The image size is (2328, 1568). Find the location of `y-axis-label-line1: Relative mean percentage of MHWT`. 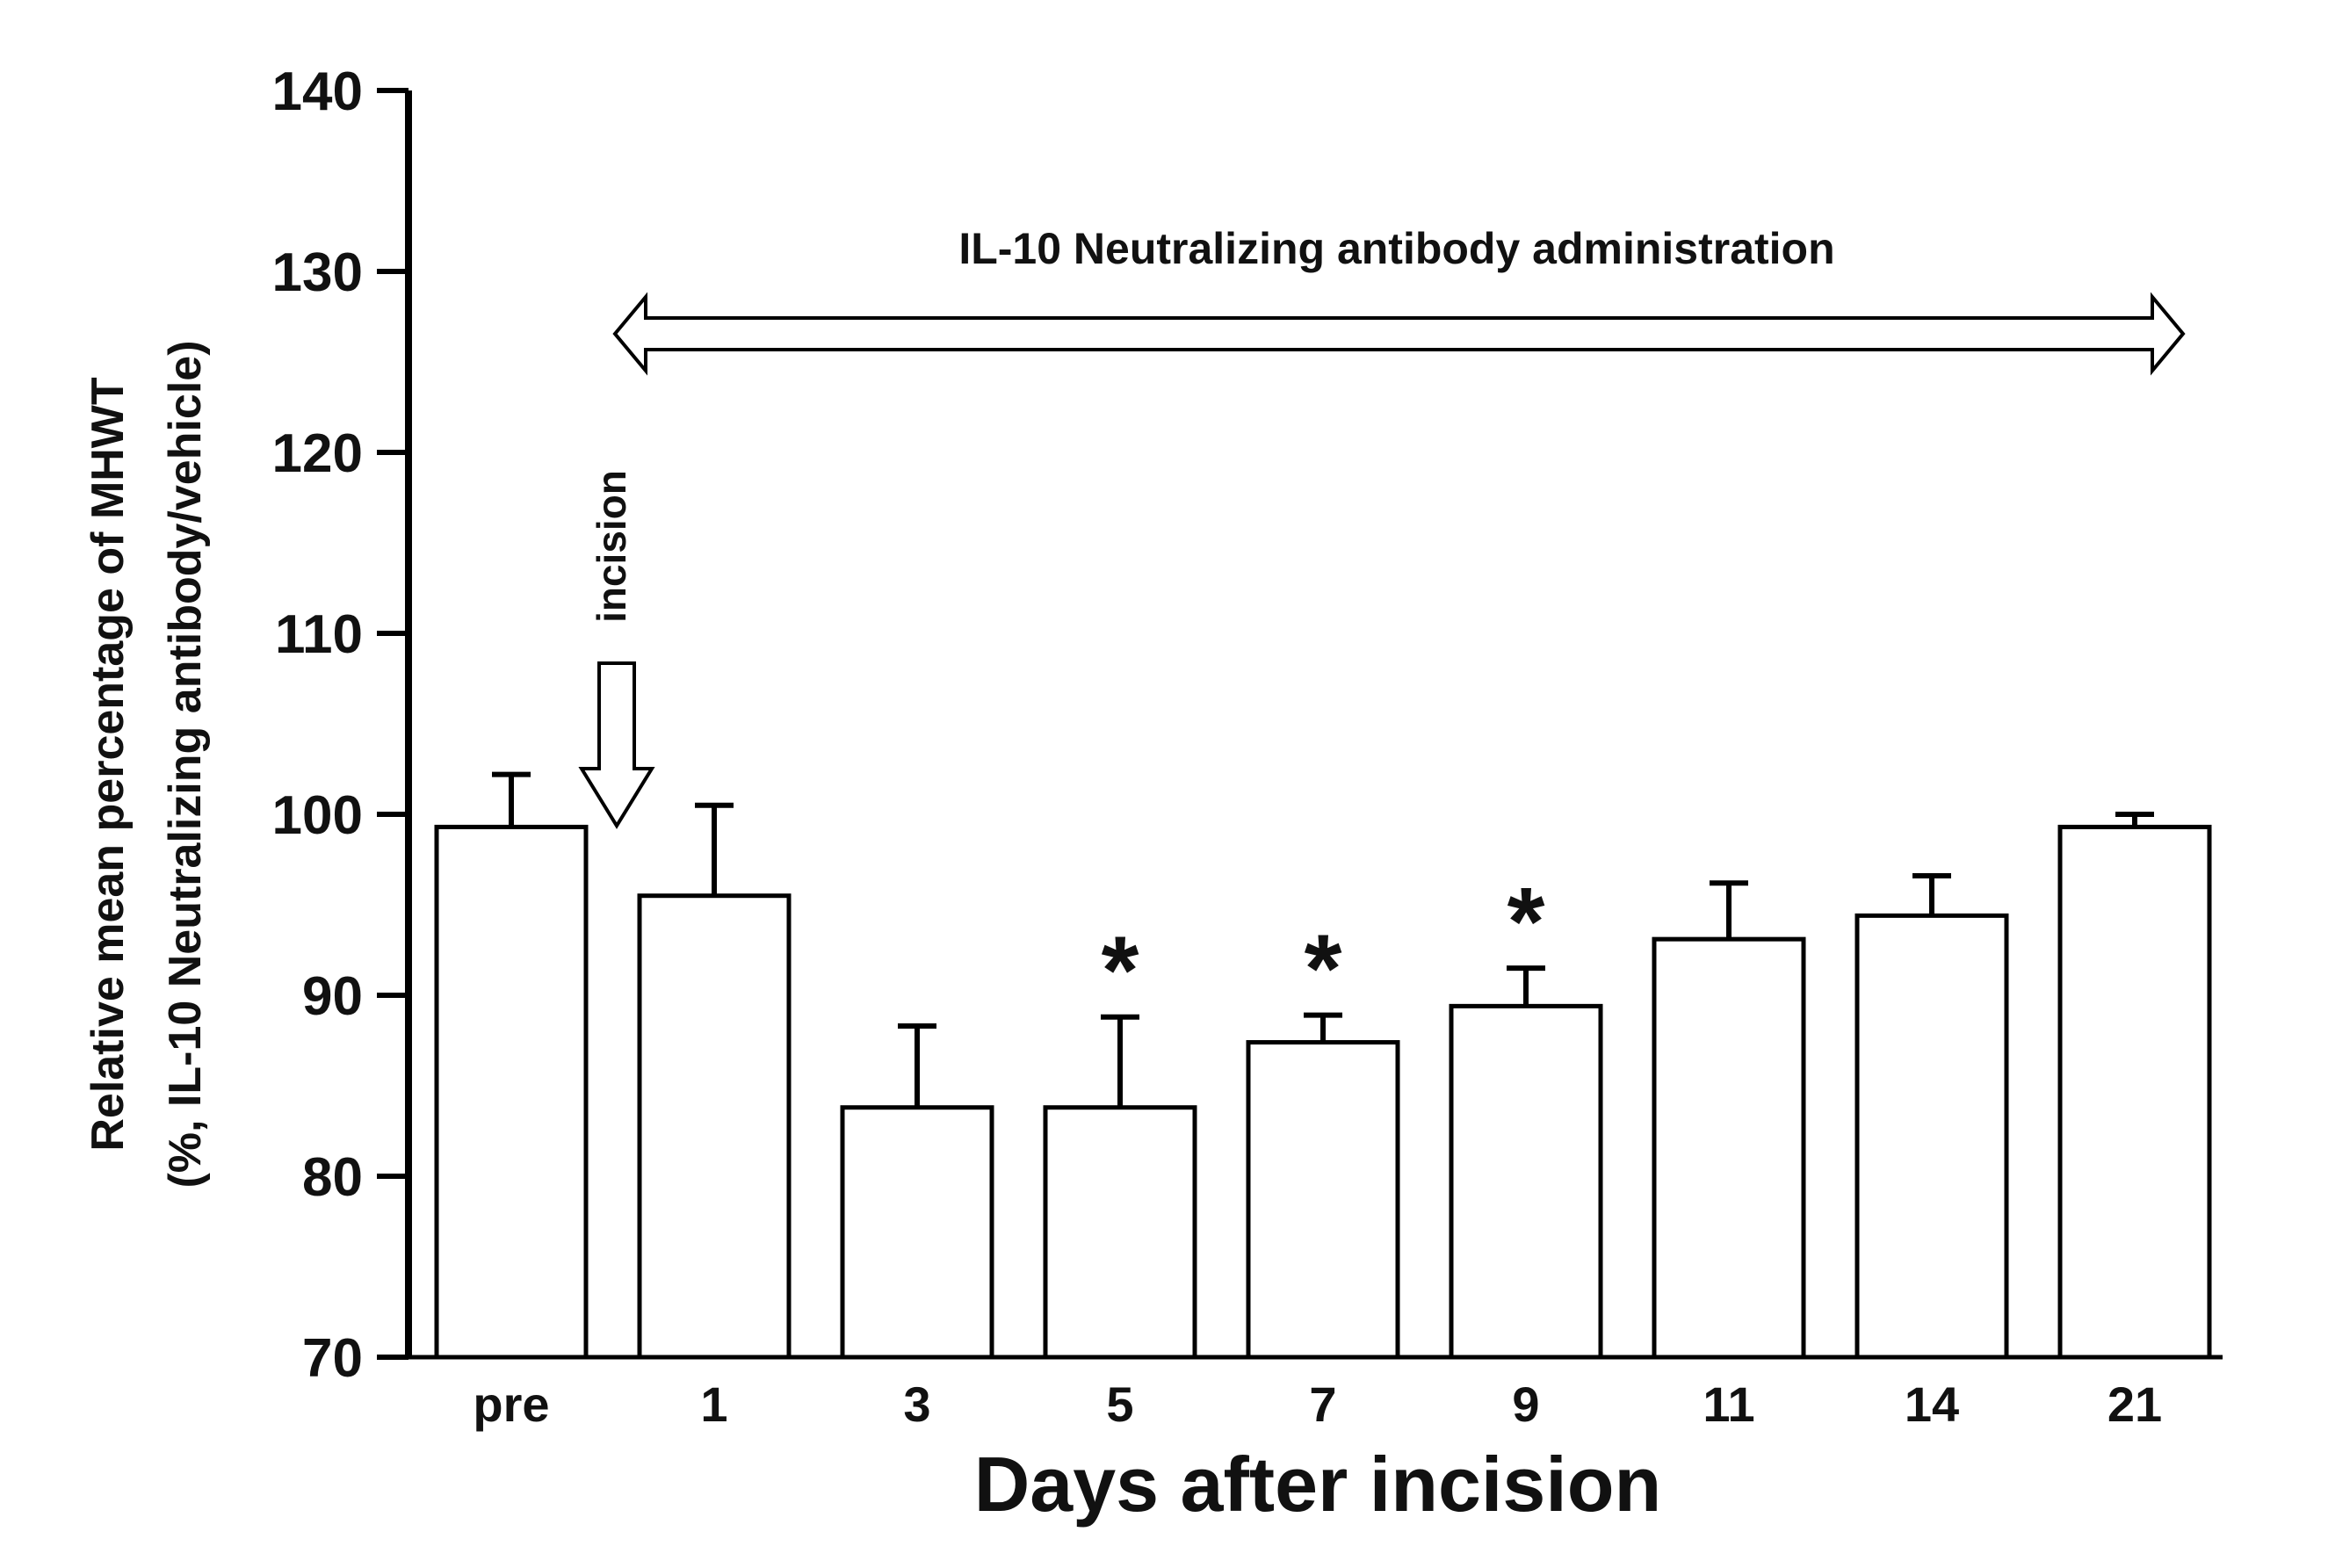

y-axis-label-line1: Relative mean percentage of MHWT is located at coordinates (108, 764).